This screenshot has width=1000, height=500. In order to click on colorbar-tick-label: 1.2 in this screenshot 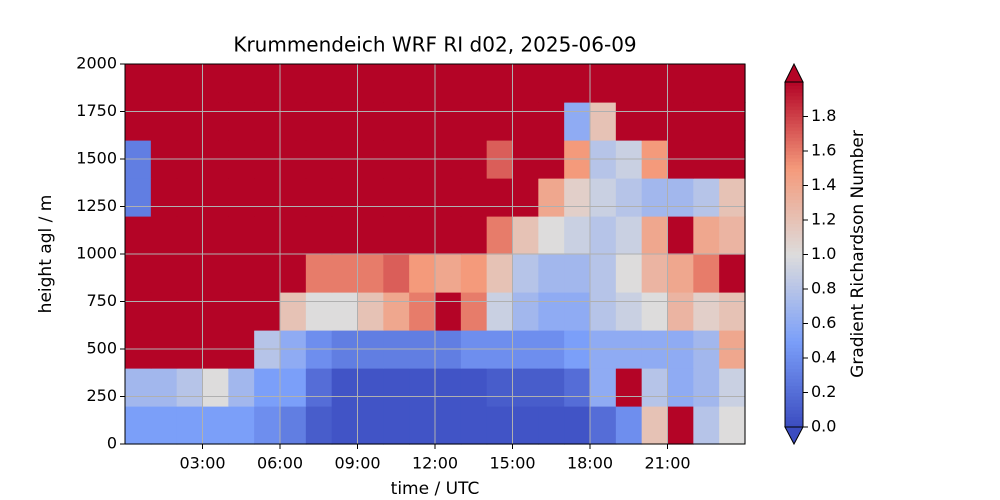, I will do `click(823, 219)`.